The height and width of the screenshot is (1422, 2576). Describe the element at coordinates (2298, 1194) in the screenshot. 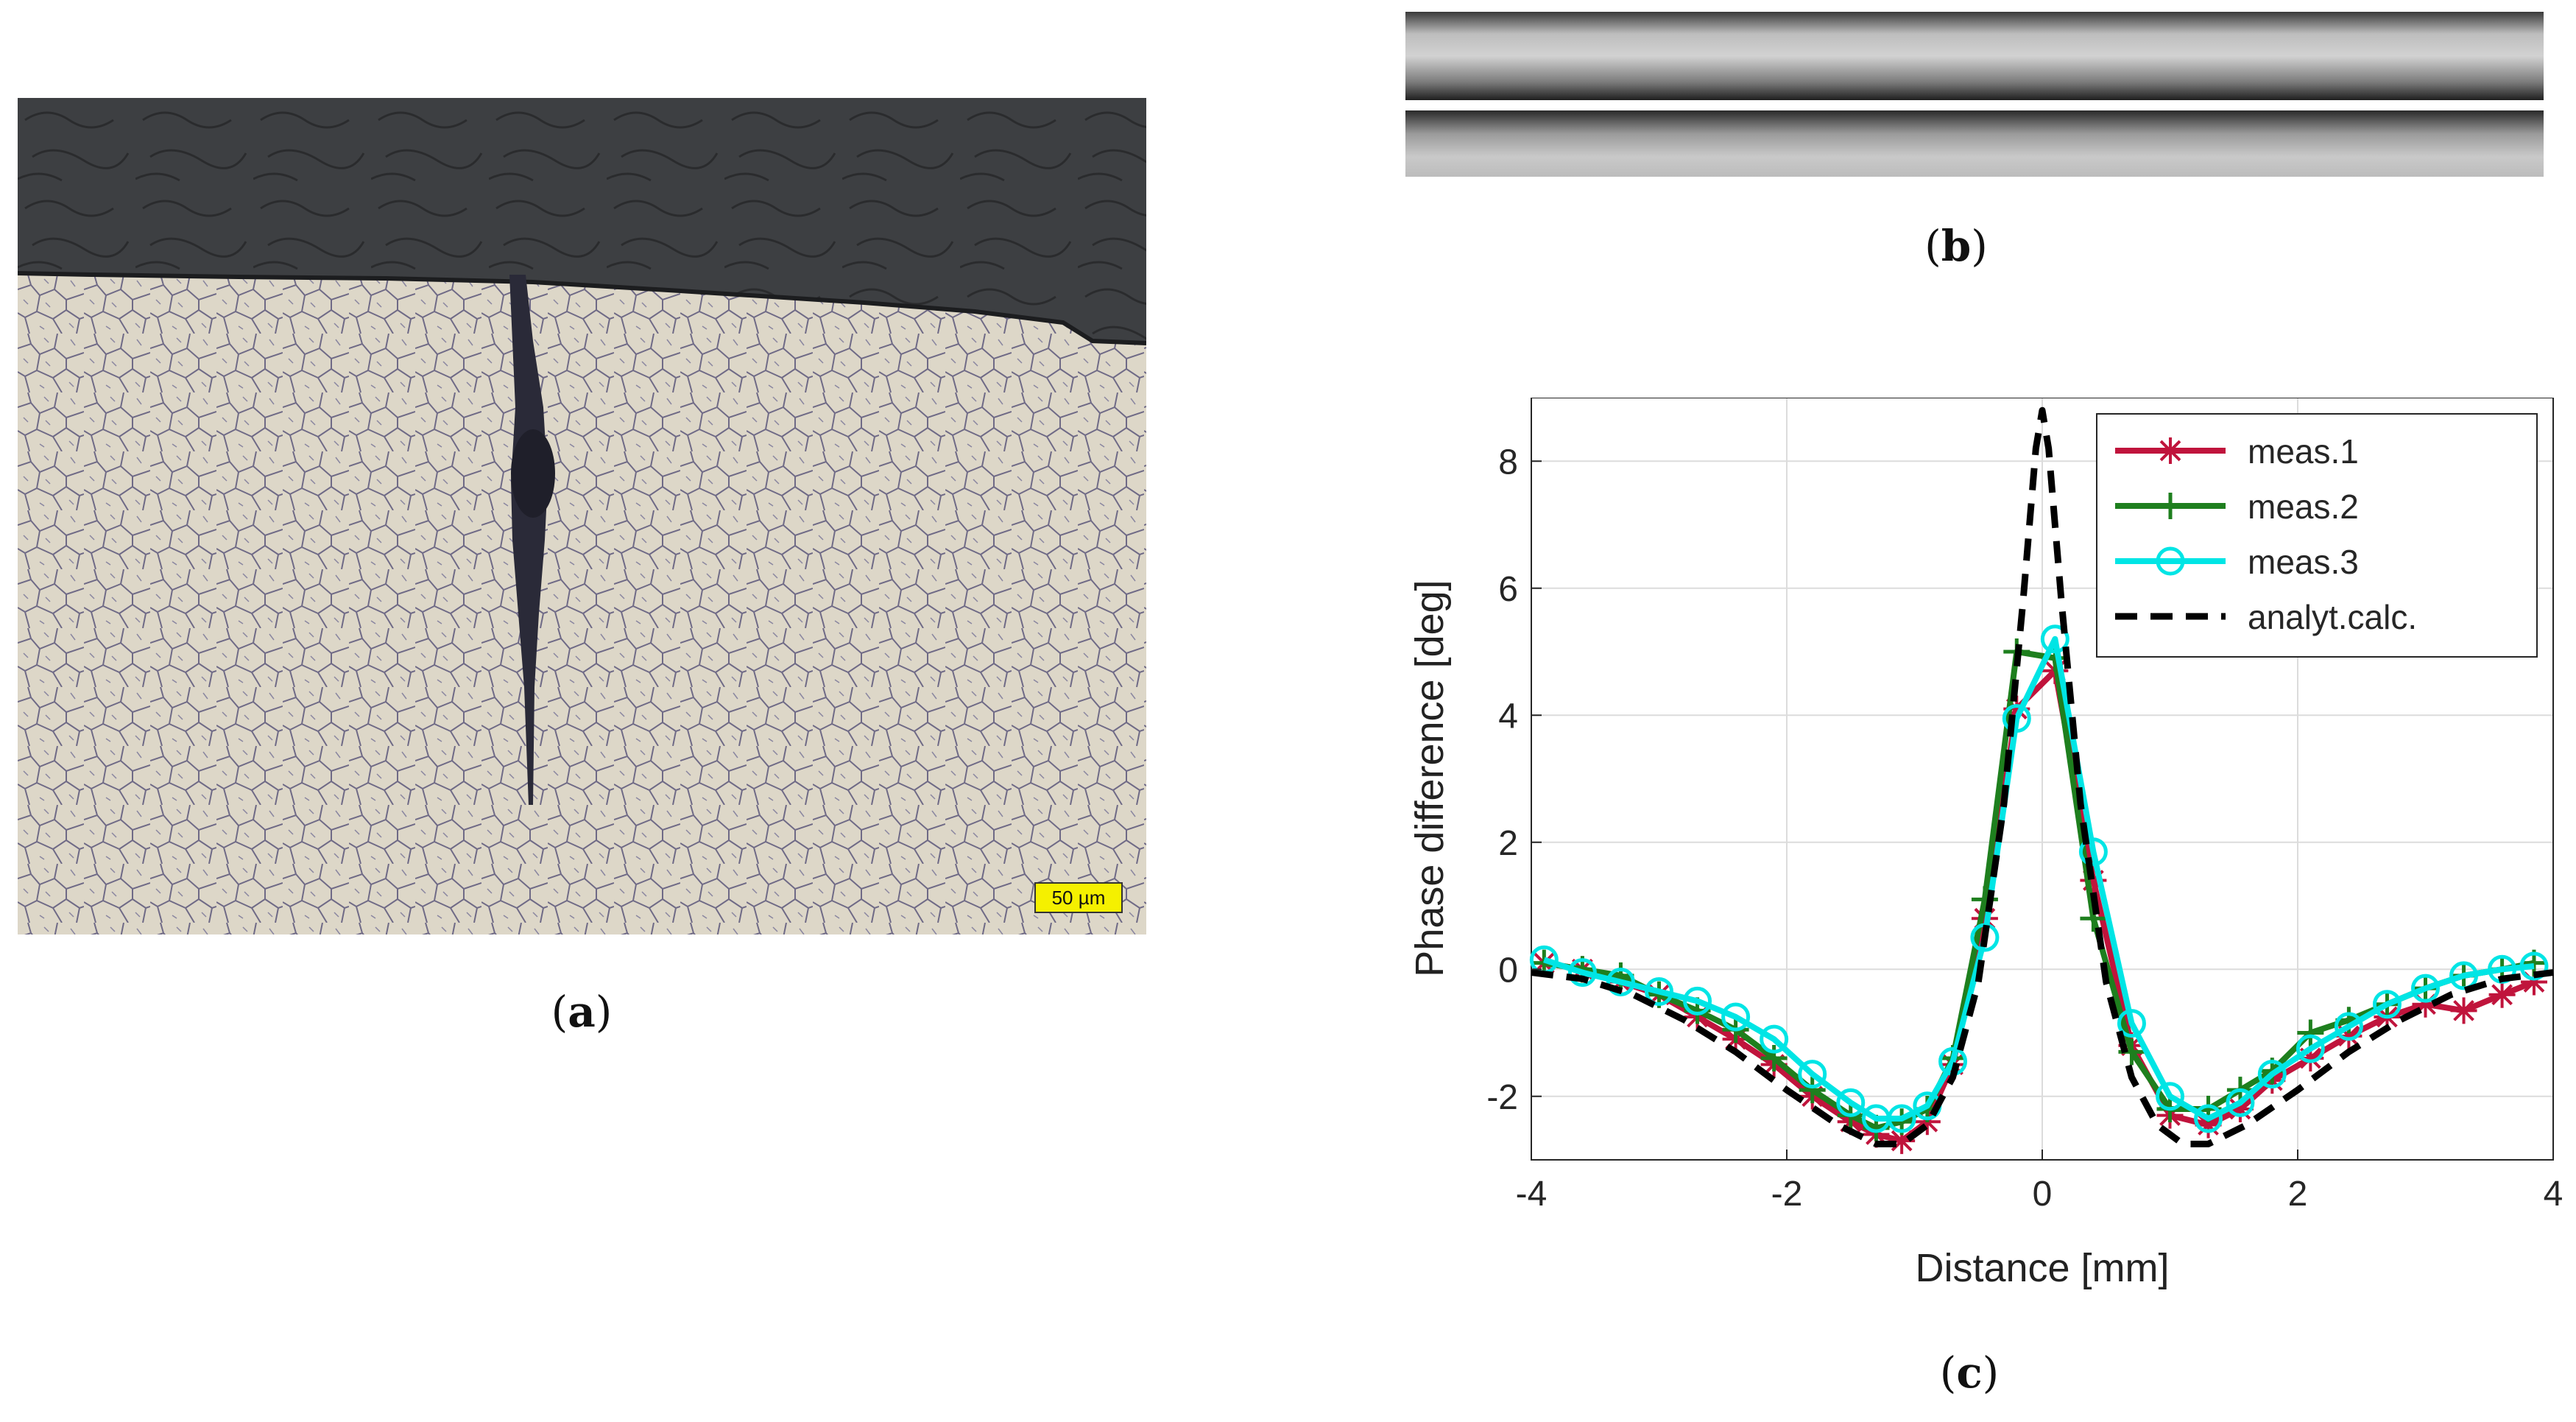

I see `x-tick-label: 2` at that location.